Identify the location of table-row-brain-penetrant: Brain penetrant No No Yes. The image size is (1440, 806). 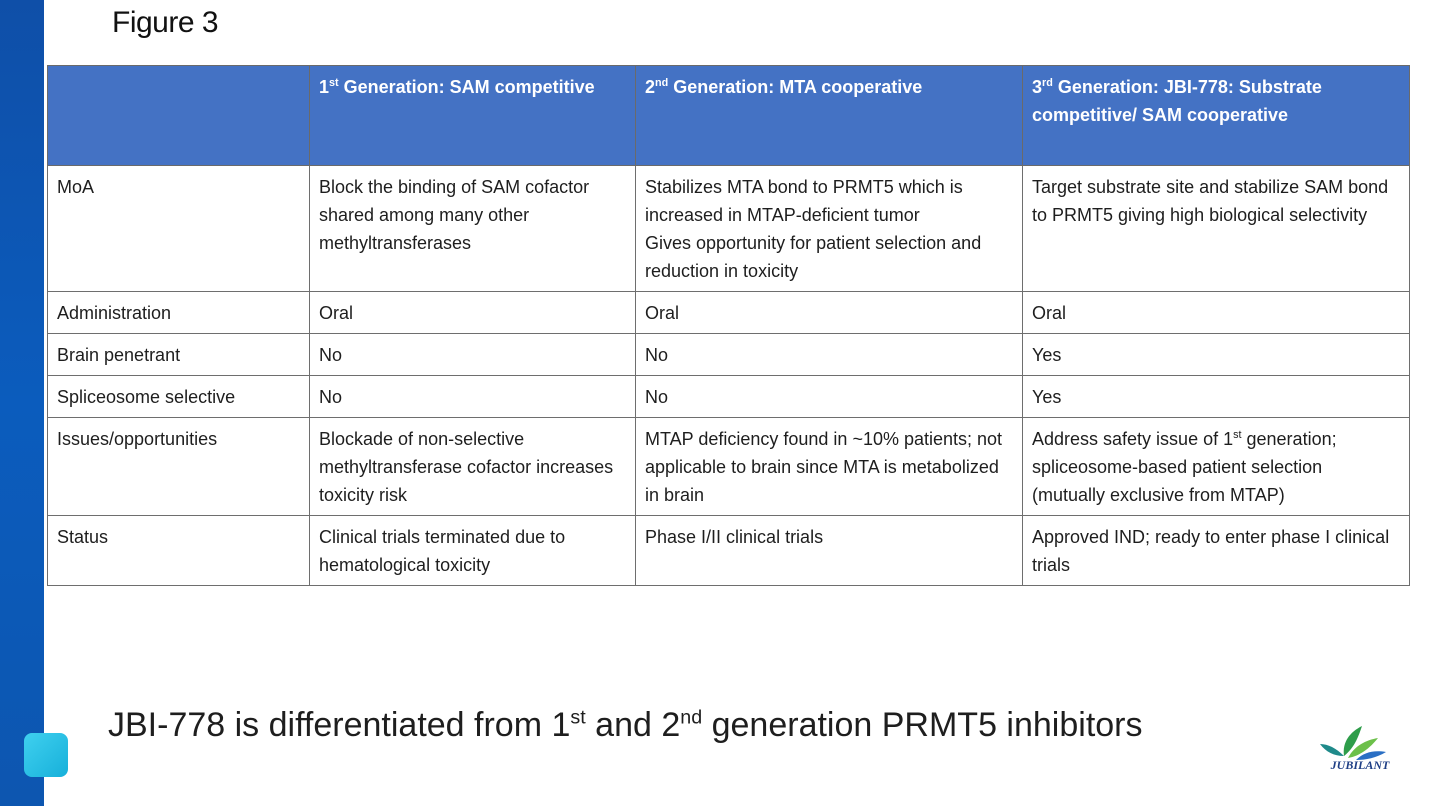
(728, 354).